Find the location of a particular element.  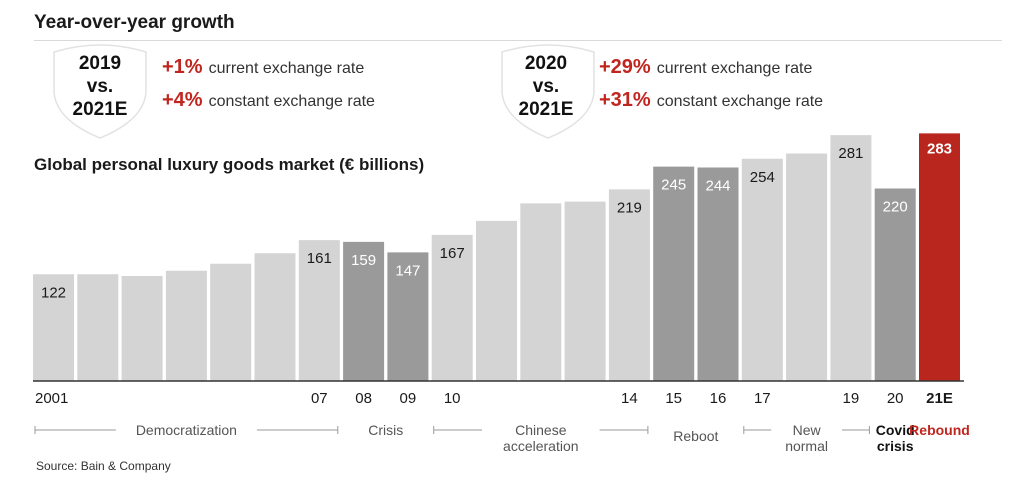

era-label-3-line-0: Reboot is located at coordinates (695, 436).